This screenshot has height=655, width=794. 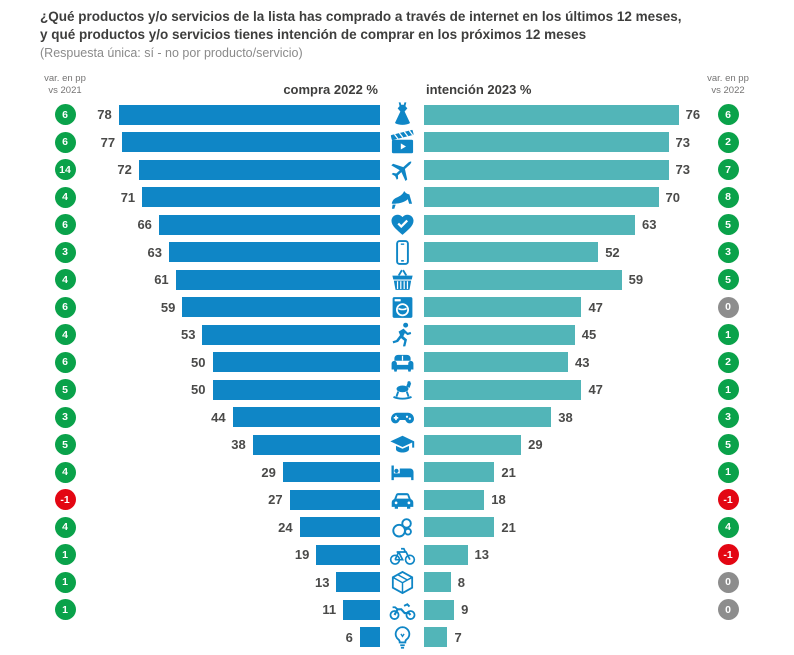 I want to click on intencion-value: 9, so click(x=465, y=610).